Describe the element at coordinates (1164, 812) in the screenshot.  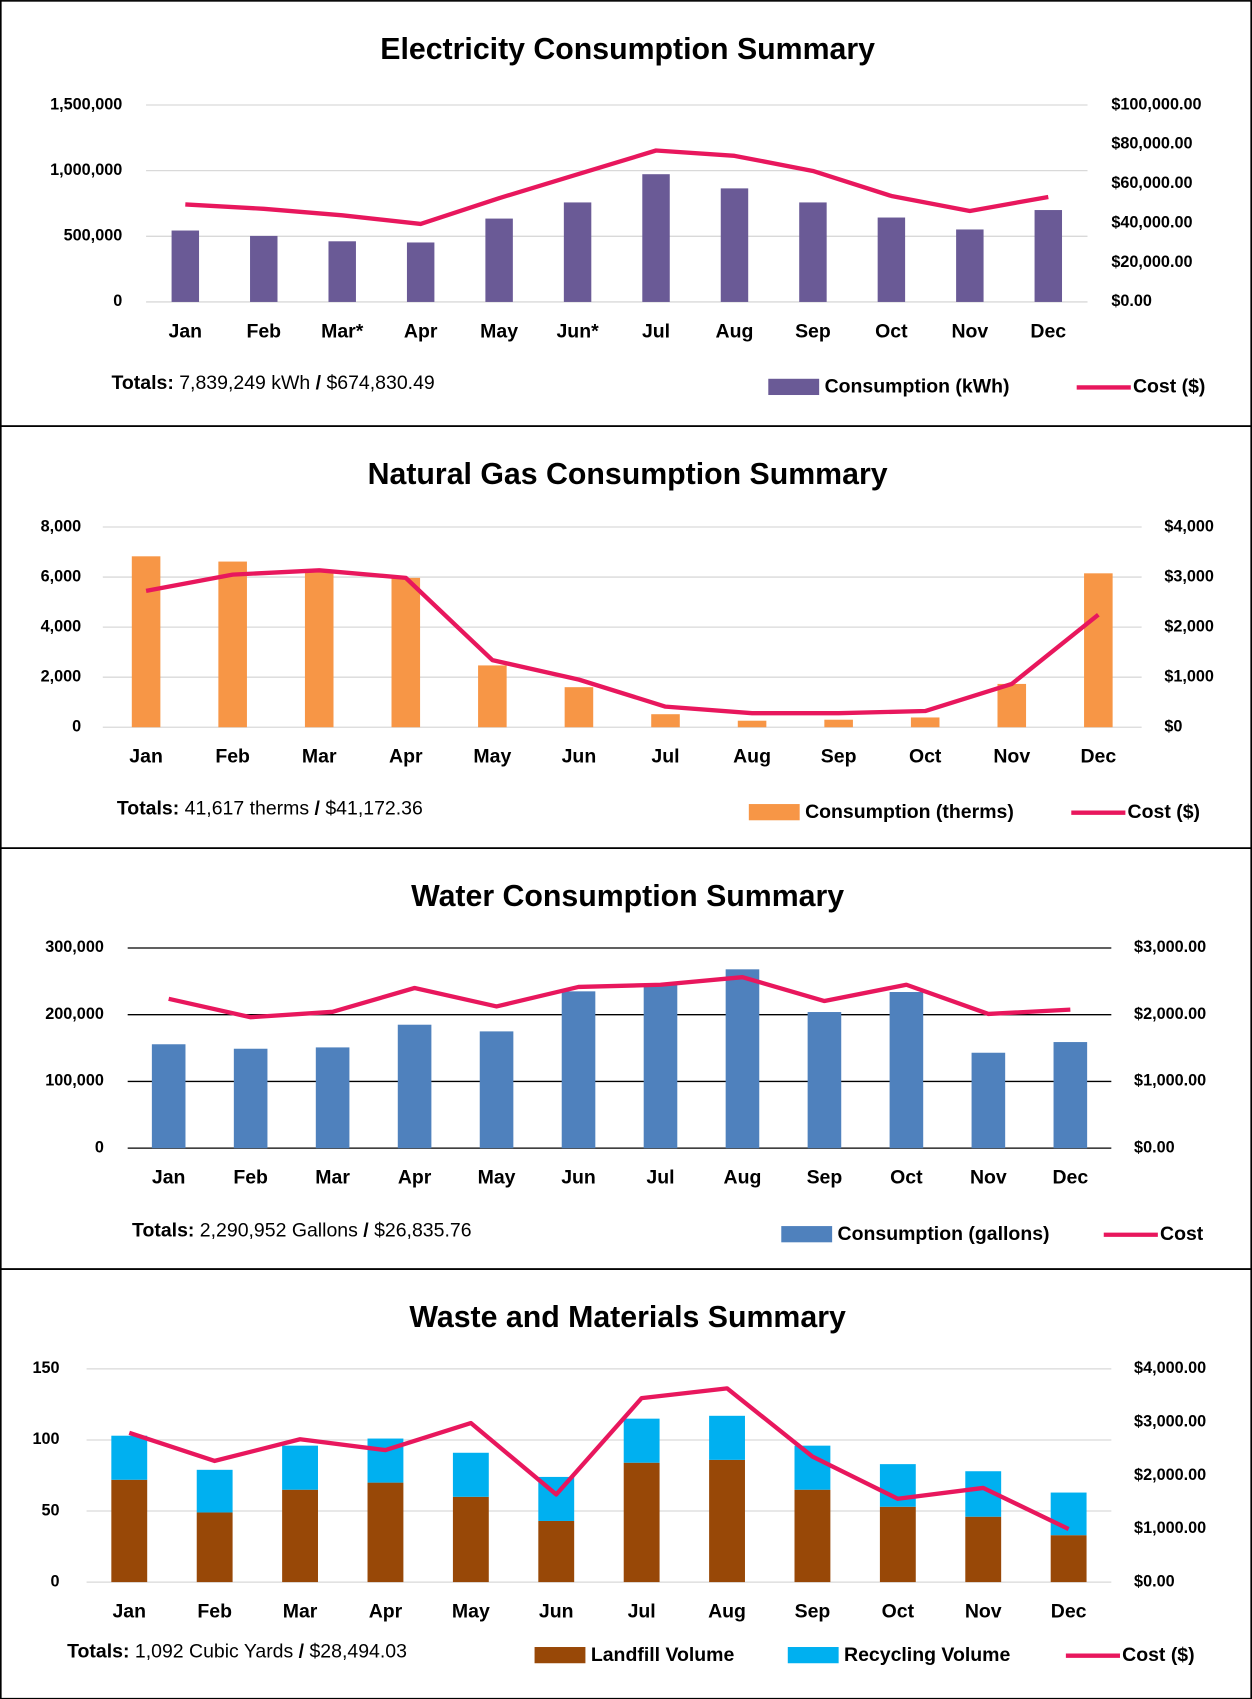
I see `legend-label: Cost ($)` at that location.